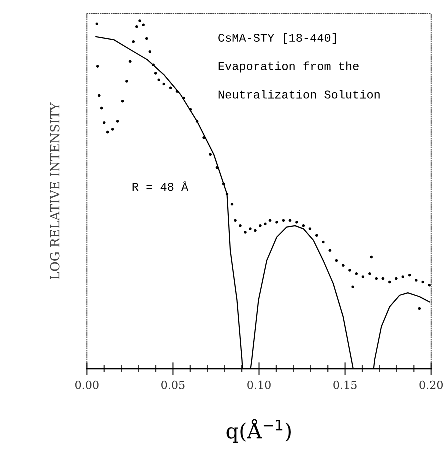 This screenshot has height=467, width=447. I want to click on annotation: CsMA-STY [18-440], so click(277, 38).